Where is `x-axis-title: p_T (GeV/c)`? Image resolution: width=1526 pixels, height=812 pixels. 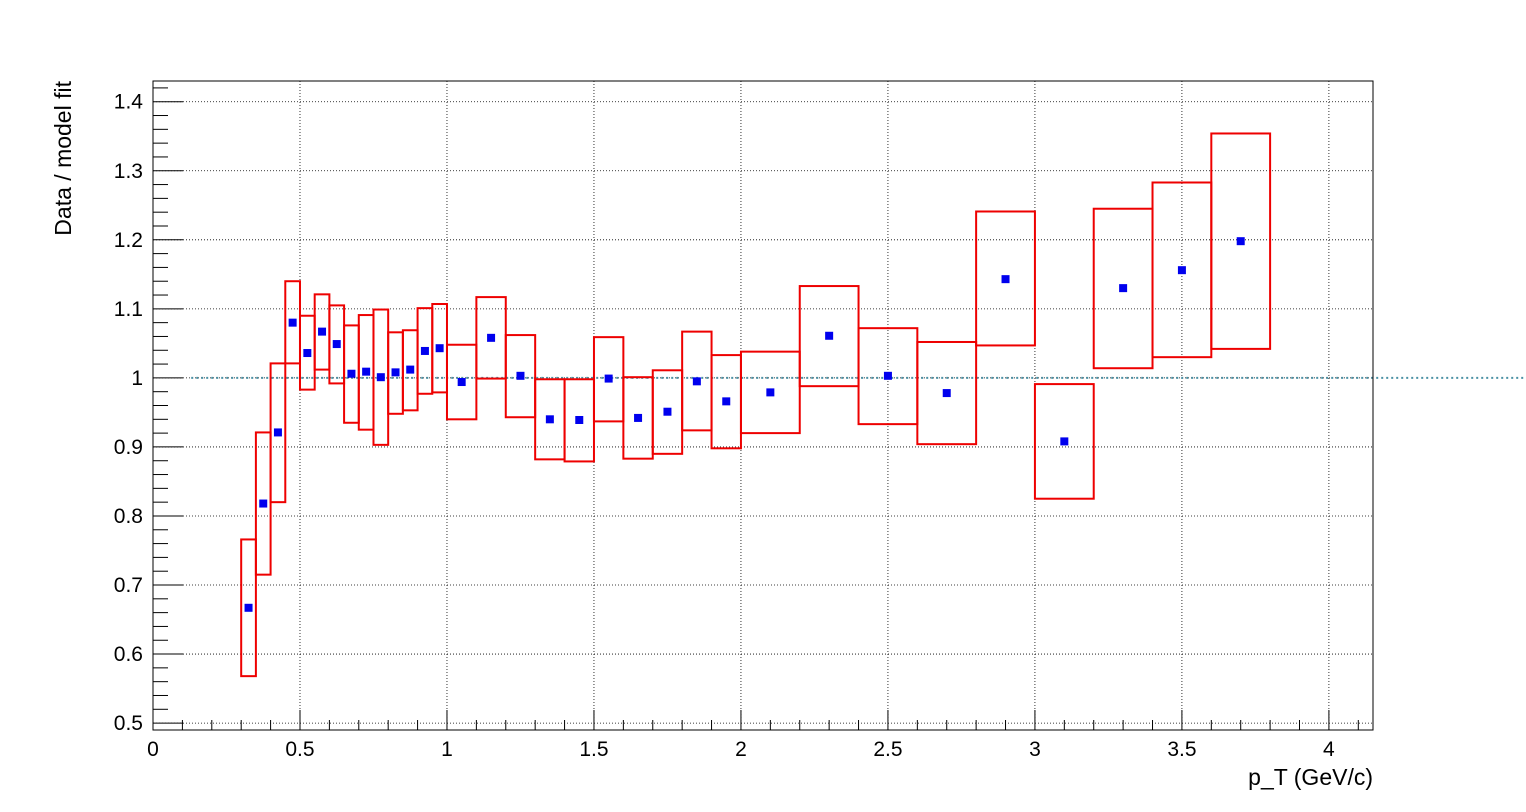
x-axis-title: p_T (GeV/c) is located at coordinates (1310, 777).